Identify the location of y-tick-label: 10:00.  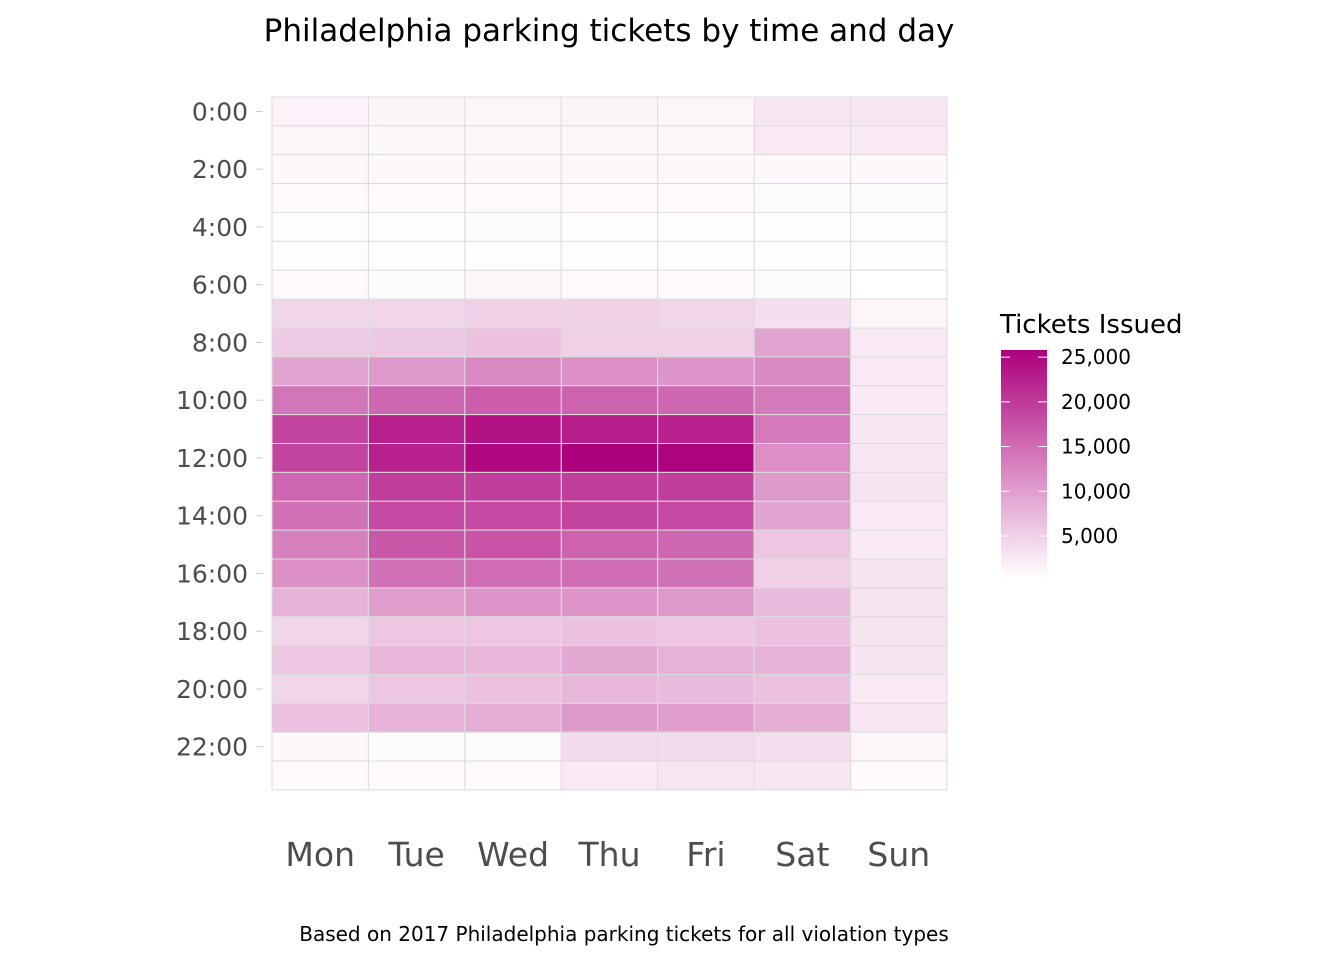
(212, 400).